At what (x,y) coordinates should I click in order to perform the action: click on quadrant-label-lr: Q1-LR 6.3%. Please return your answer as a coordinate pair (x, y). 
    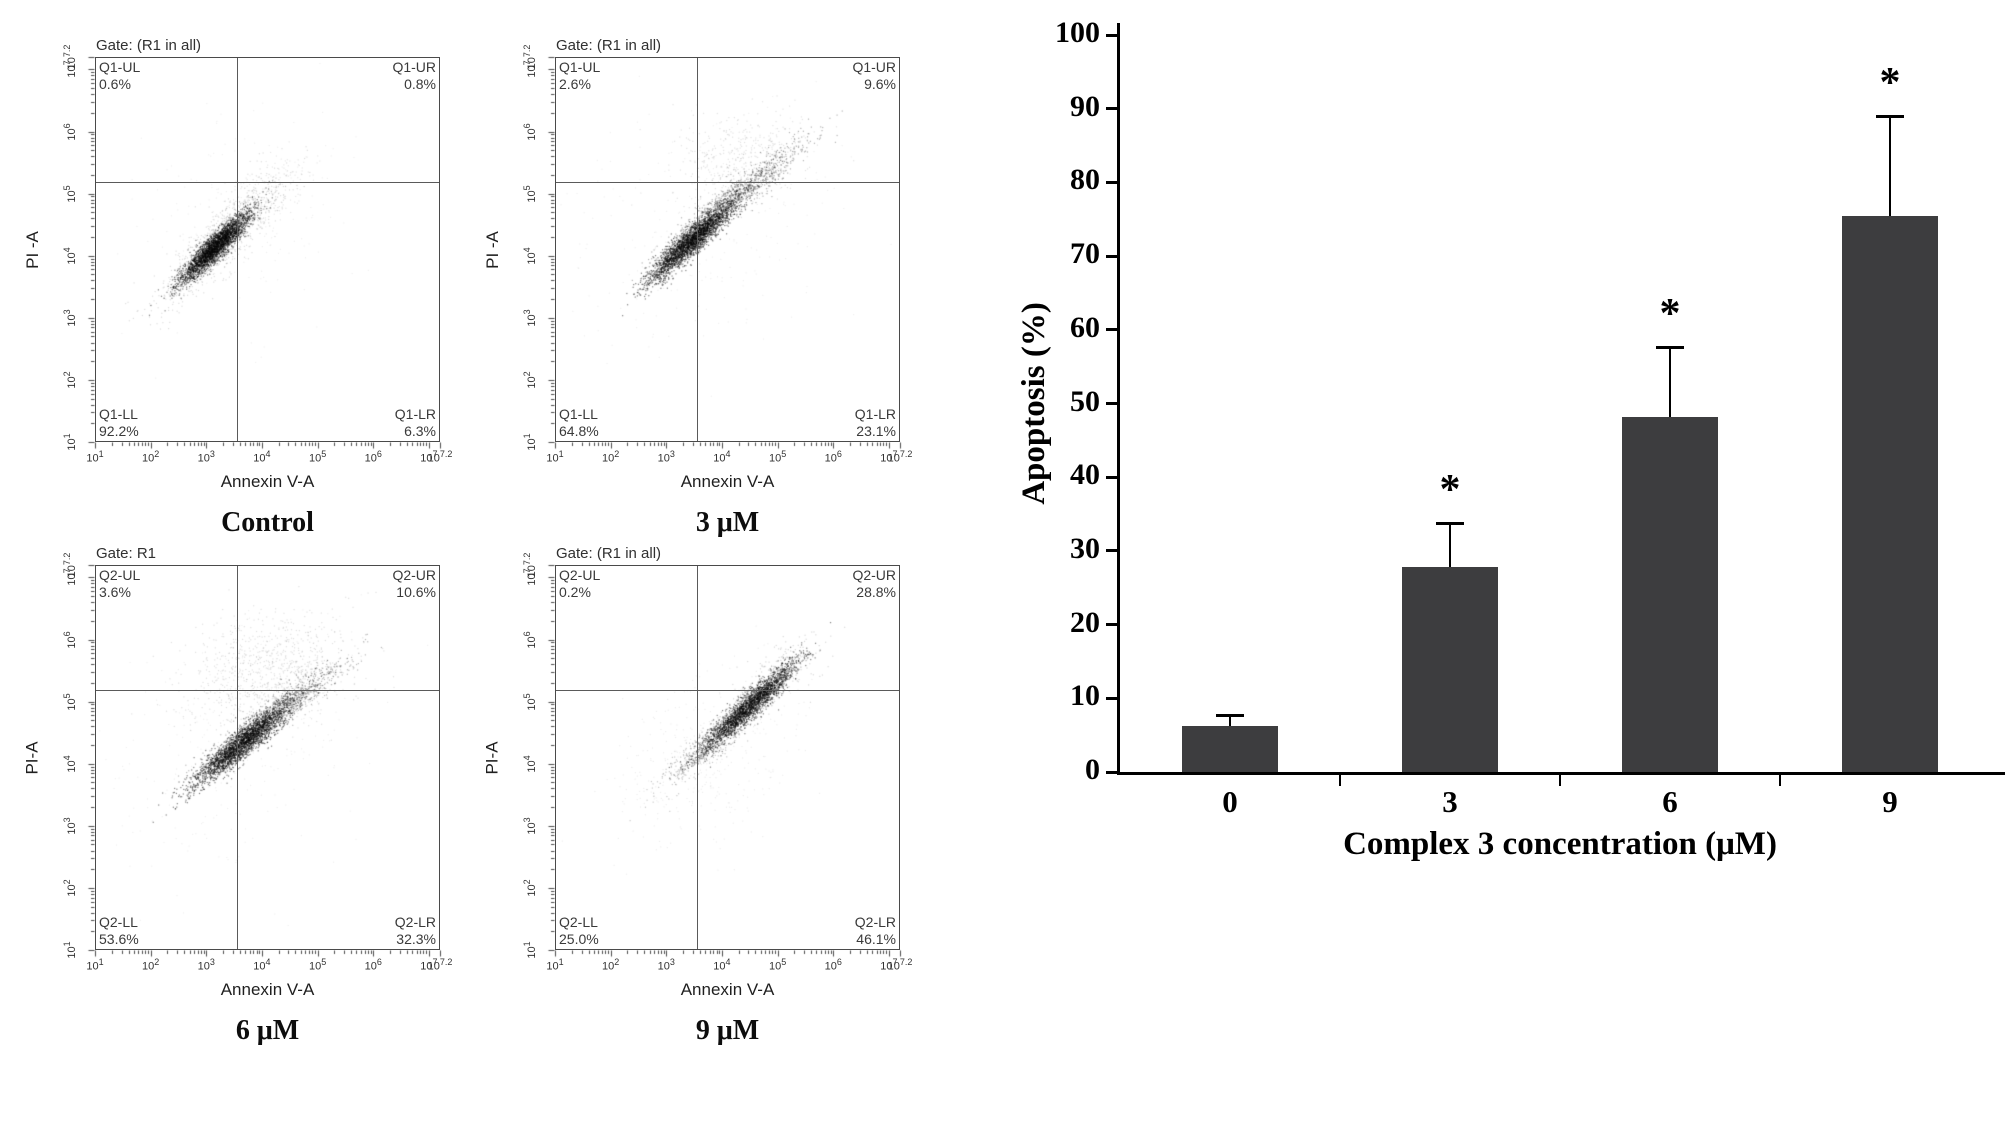
    Looking at the image, I should click on (415, 423).